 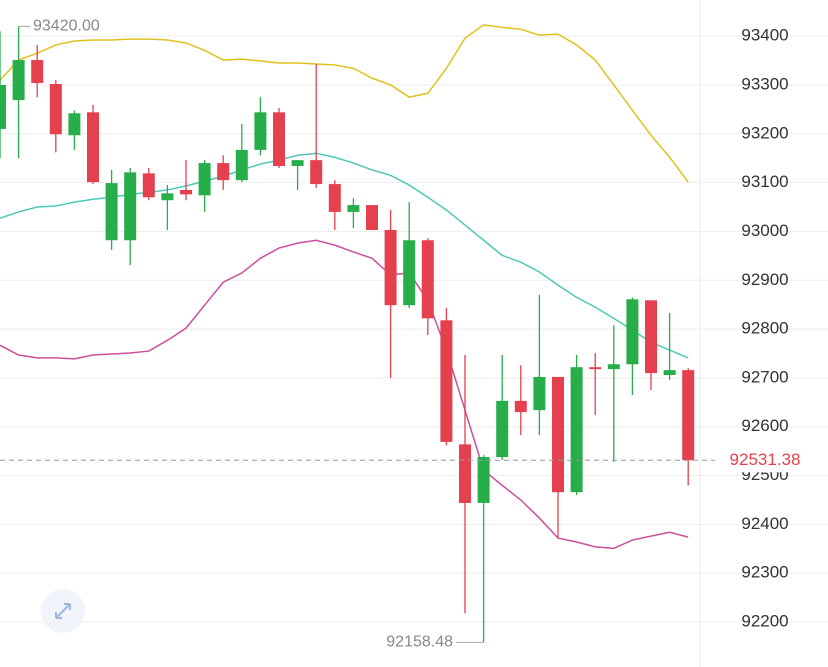 What do you see at coordinates (764, 132) in the screenshot?
I see `y-tick-label: 93200` at bounding box center [764, 132].